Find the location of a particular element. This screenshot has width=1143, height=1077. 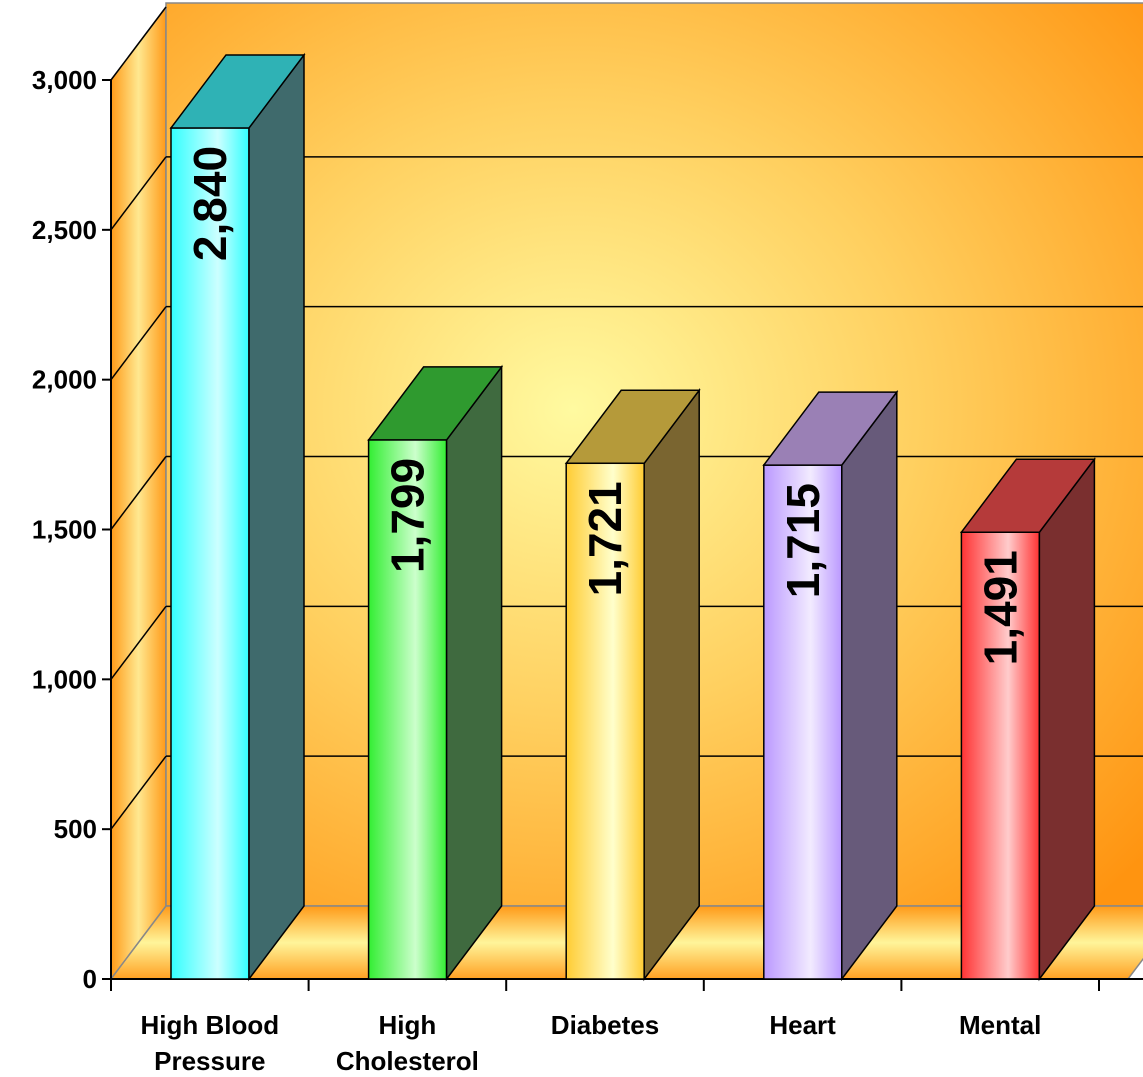

bar-value-label: 1,721 is located at coordinates (605, 538).